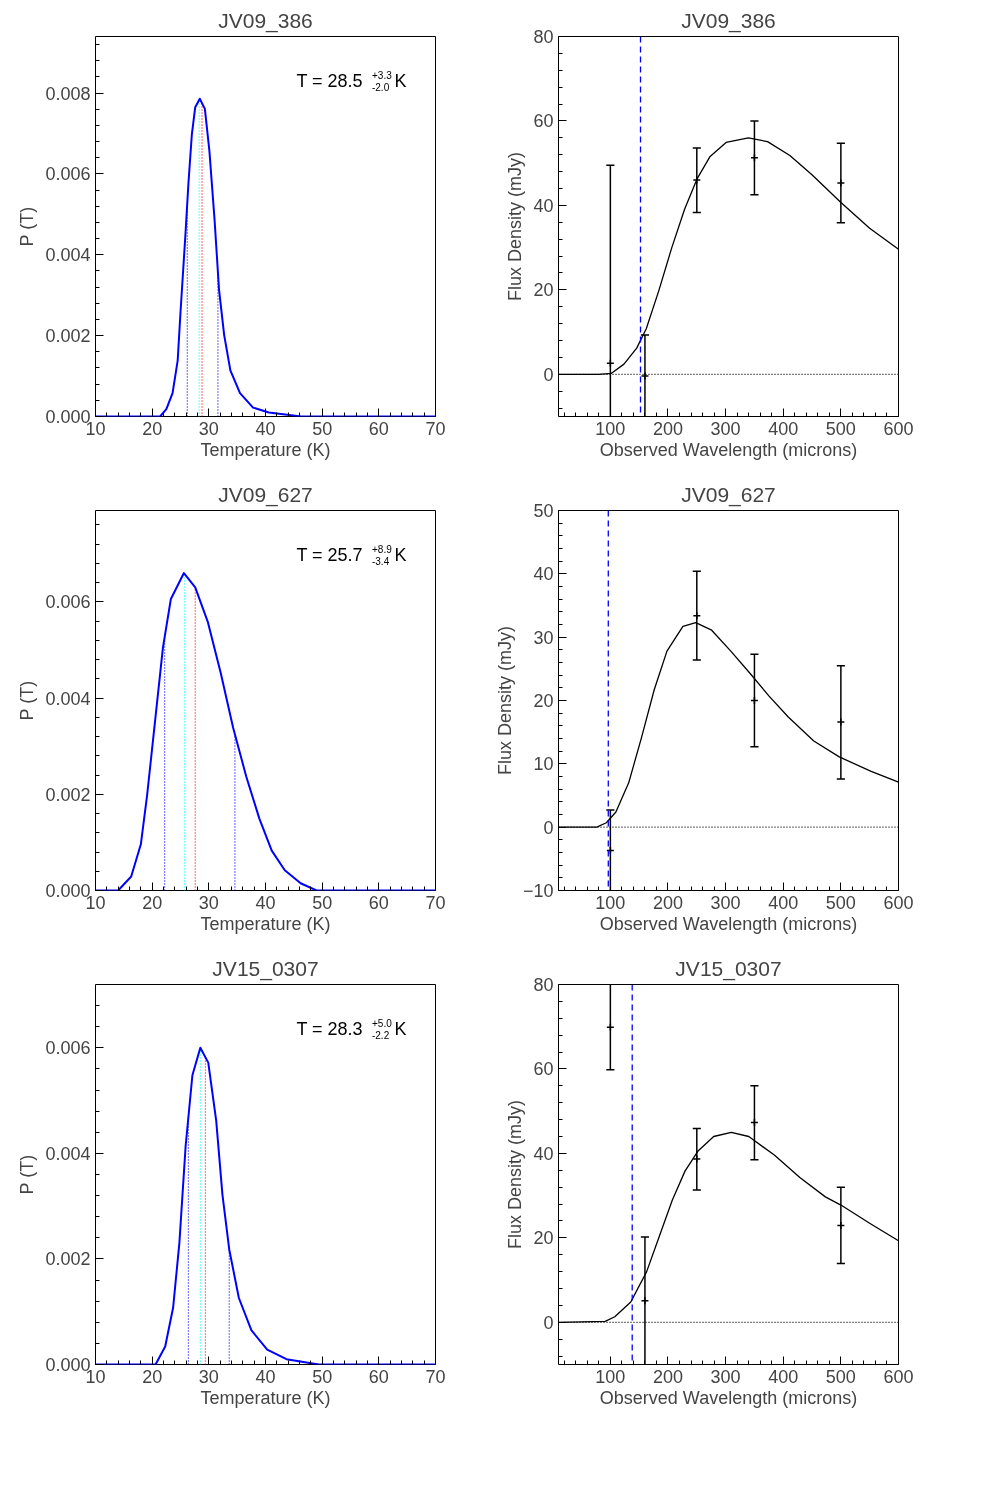  What do you see at coordinates (543, 764) in the screenshot?
I see `y-tick-label: 10` at bounding box center [543, 764].